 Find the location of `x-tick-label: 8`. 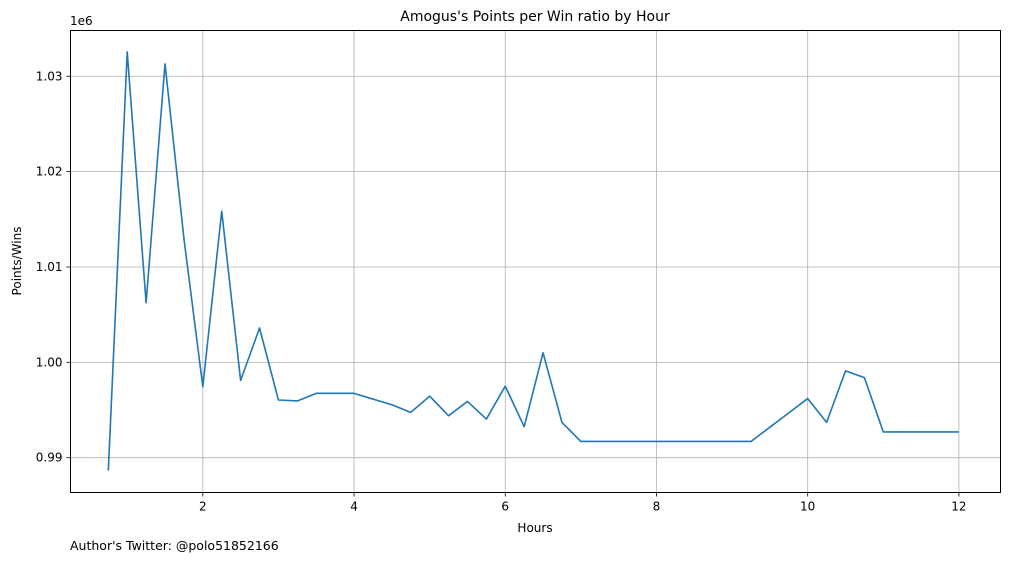

x-tick-label: 8 is located at coordinates (657, 507).